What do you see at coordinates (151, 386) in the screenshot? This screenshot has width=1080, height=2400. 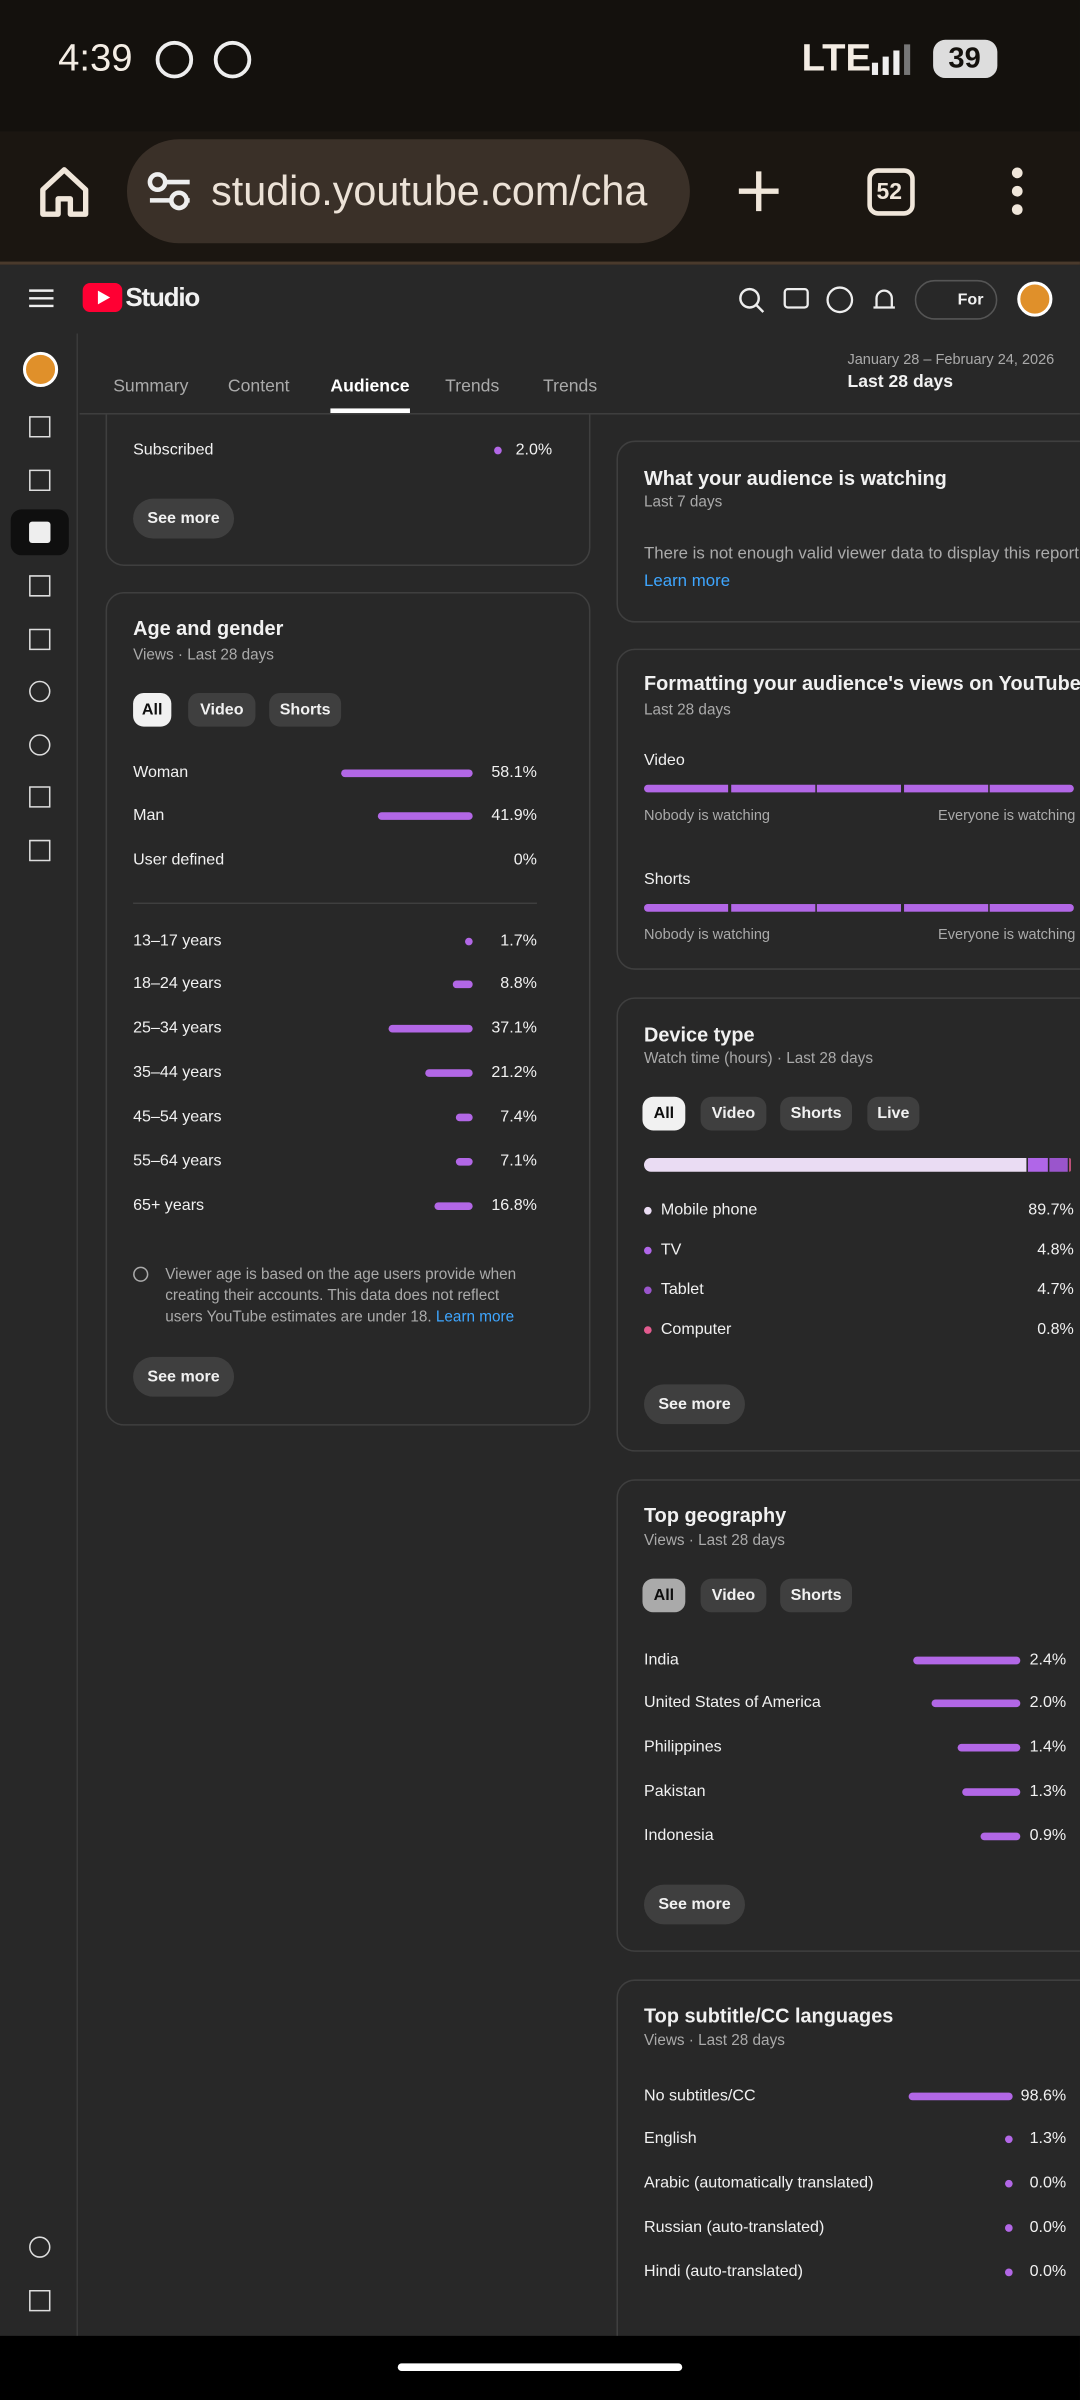 I see `tab: Summary` at bounding box center [151, 386].